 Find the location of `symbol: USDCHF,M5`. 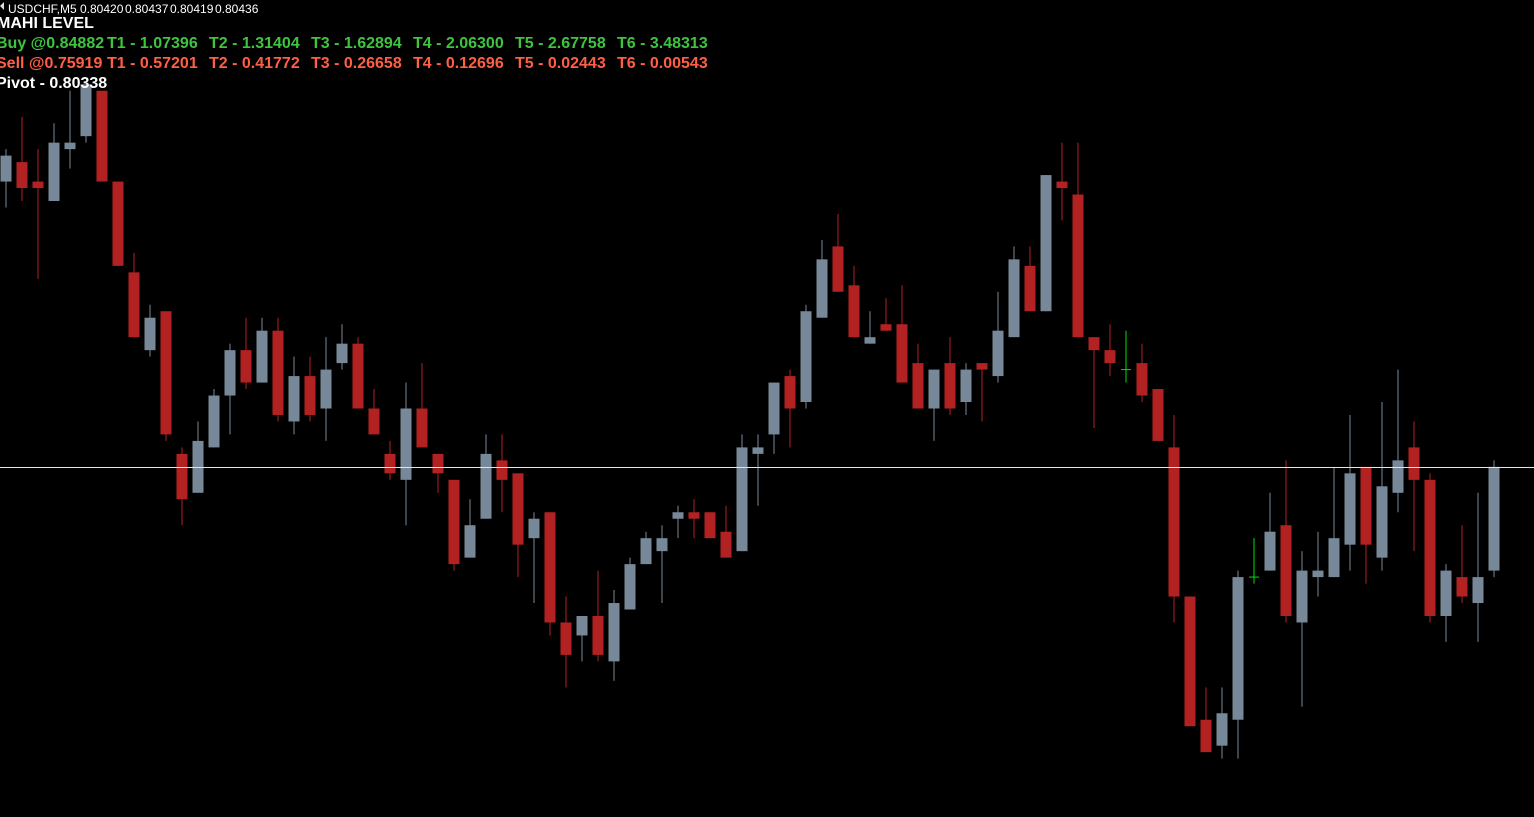

symbol: USDCHF,M5 is located at coordinates (42, 9).